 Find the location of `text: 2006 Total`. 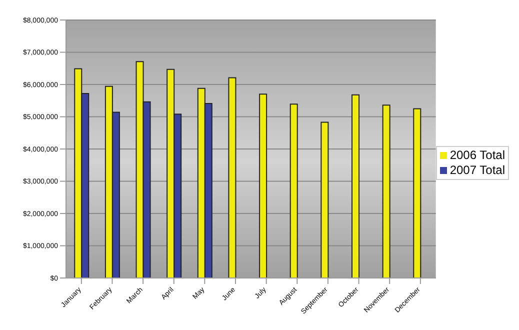

text: 2006 Total is located at coordinates (477, 155).